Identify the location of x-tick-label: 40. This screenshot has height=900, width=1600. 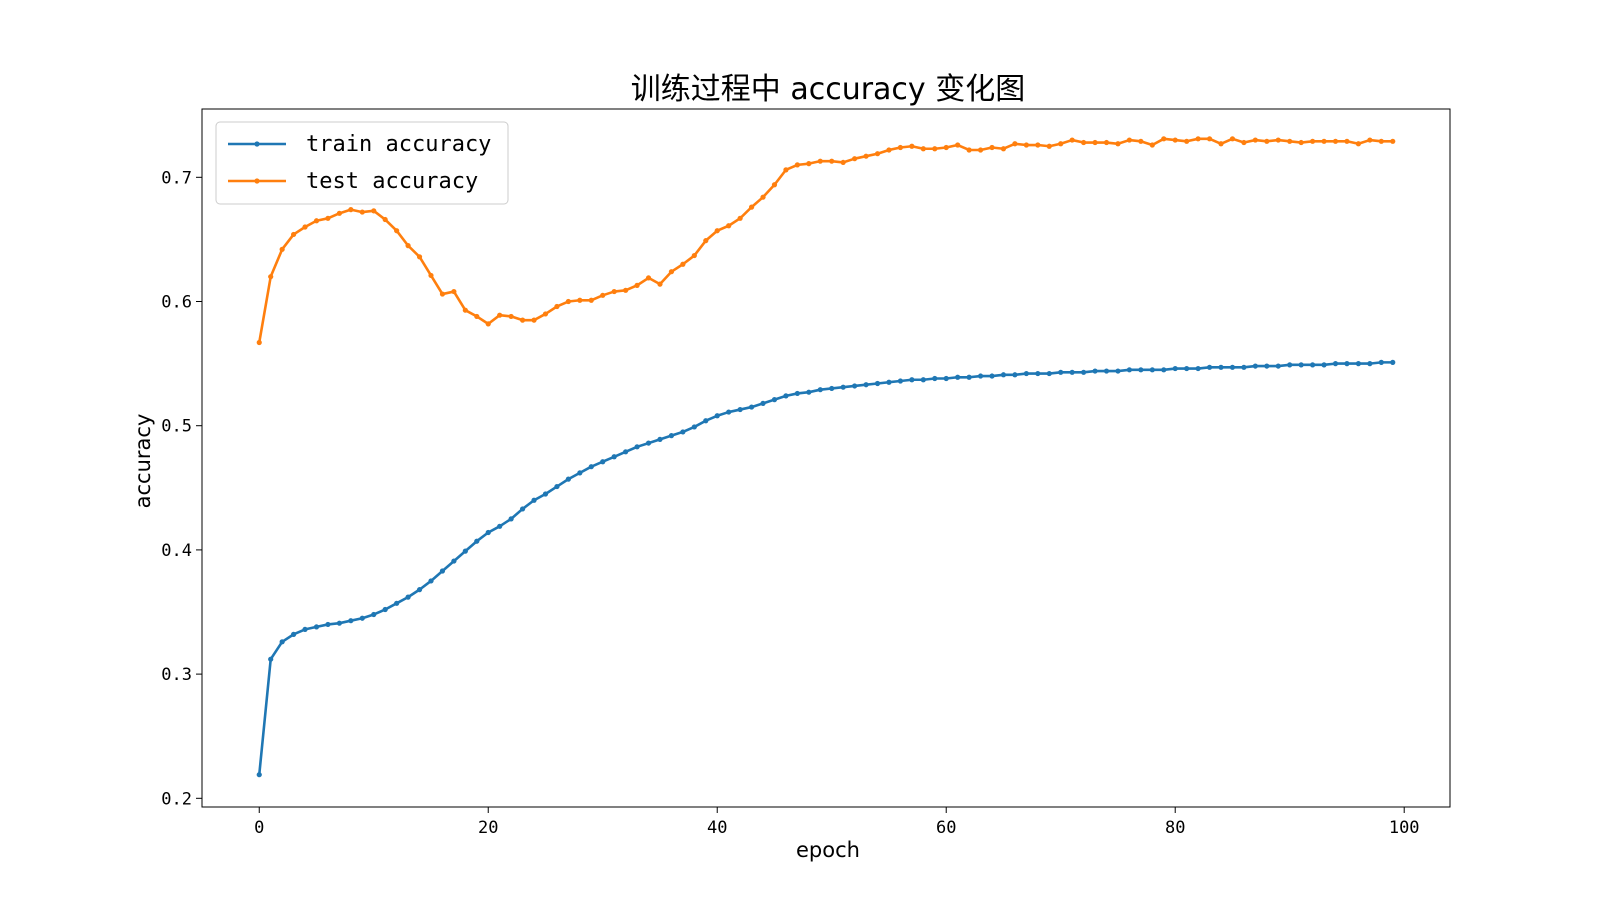
(717, 828).